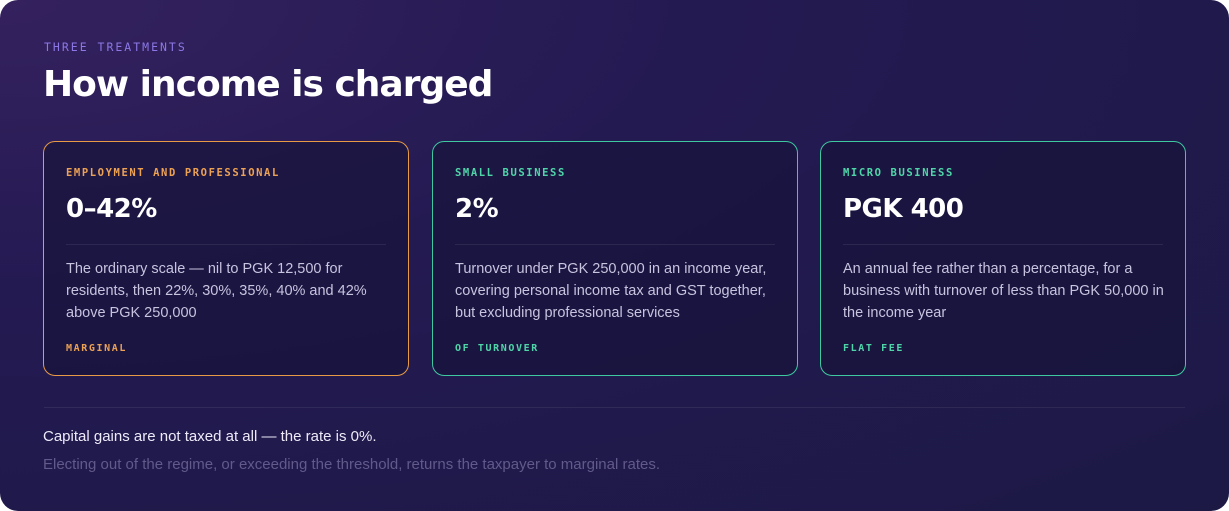  What do you see at coordinates (477, 209) in the screenshot?
I see `card-rate: 2%` at bounding box center [477, 209].